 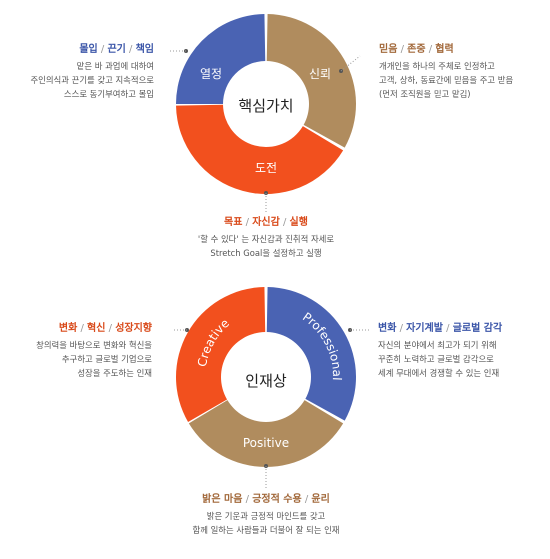 I want to click on segment-professional, so click(x=311, y=354).